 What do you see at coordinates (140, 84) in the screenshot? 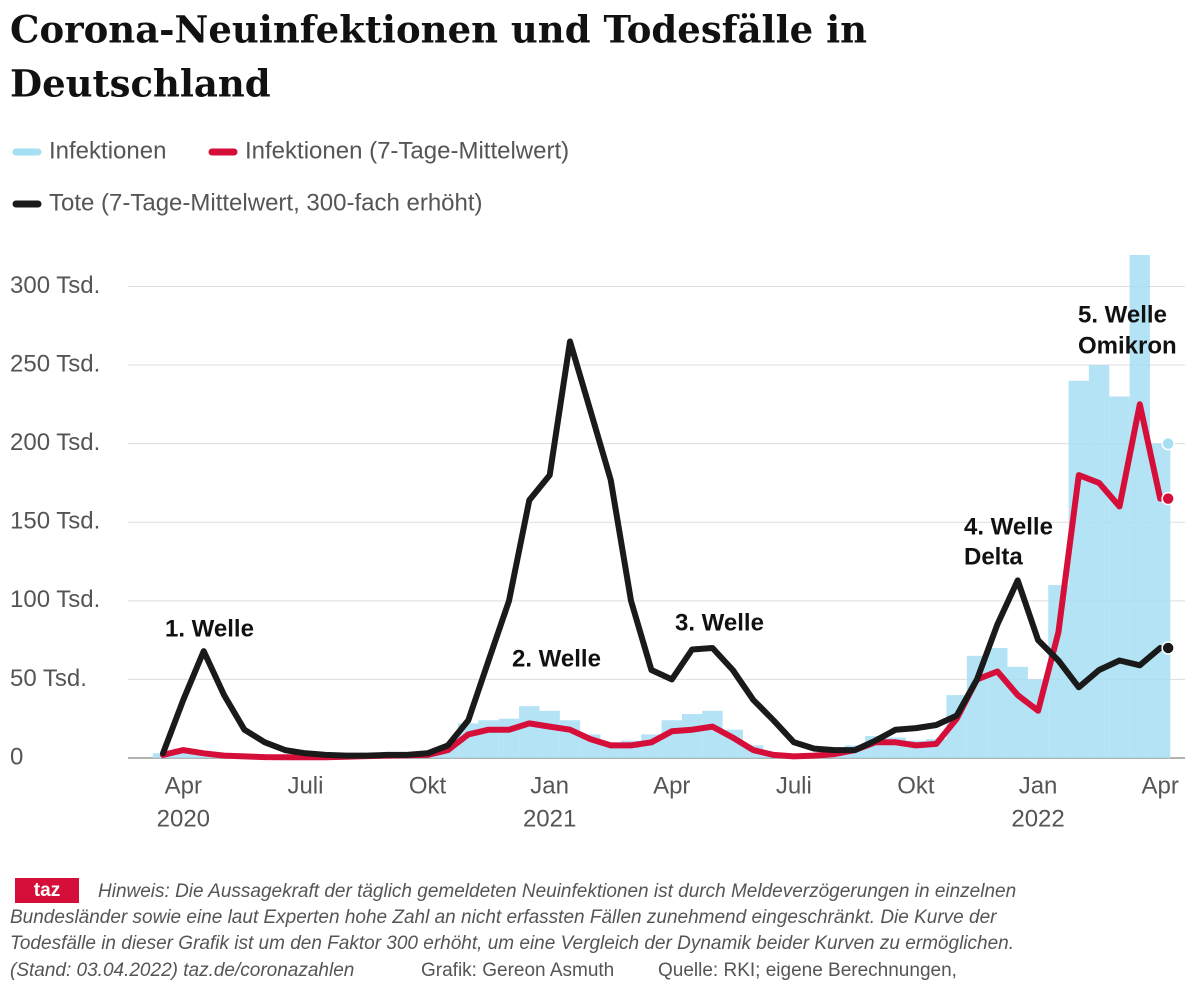
I see `chart-title: Deutschland` at bounding box center [140, 84].